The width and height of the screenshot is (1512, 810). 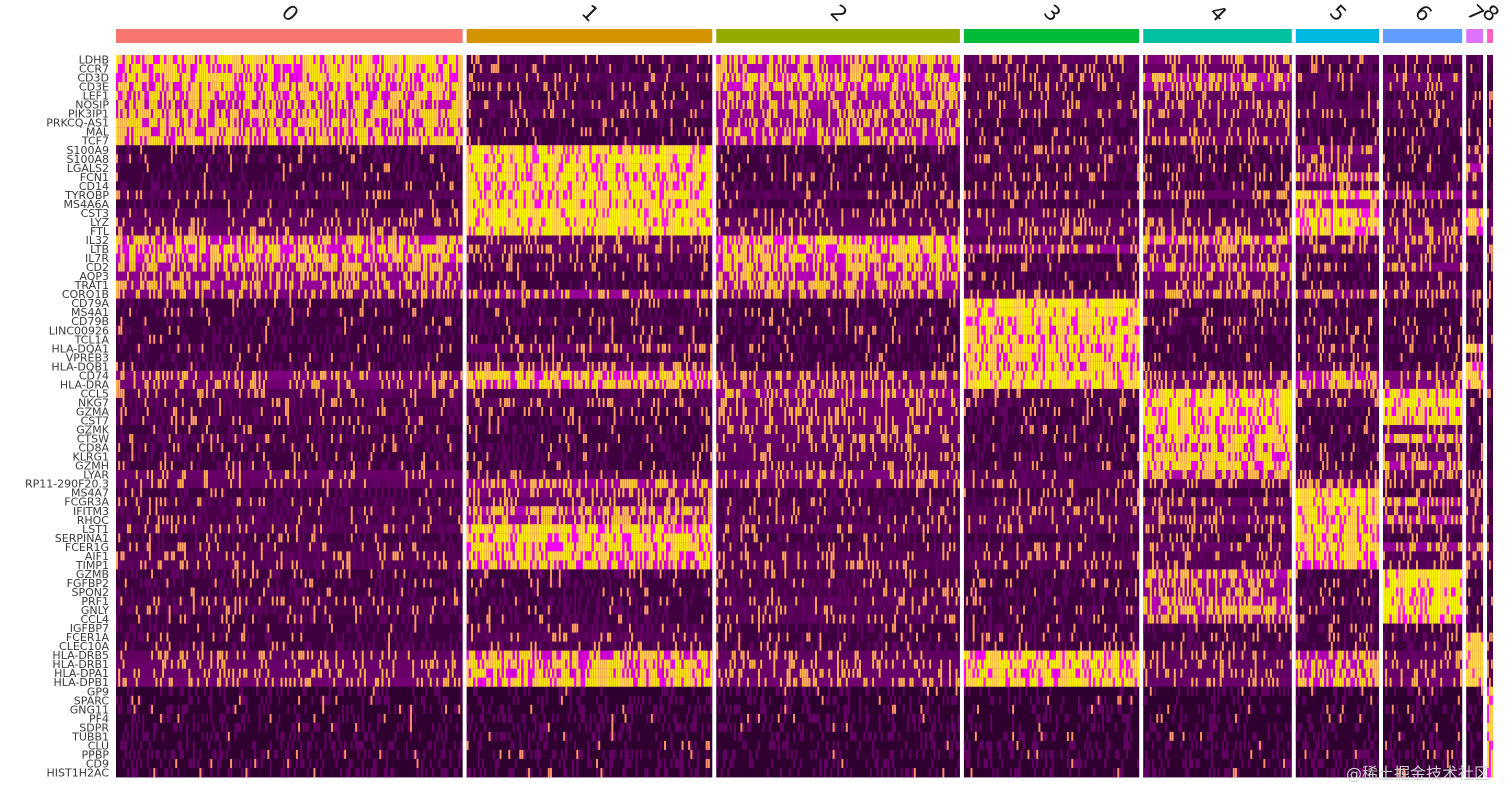 What do you see at coordinates (91, 511) in the screenshot?
I see `gene-label: IFITM3` at bounding box center [91, 511].